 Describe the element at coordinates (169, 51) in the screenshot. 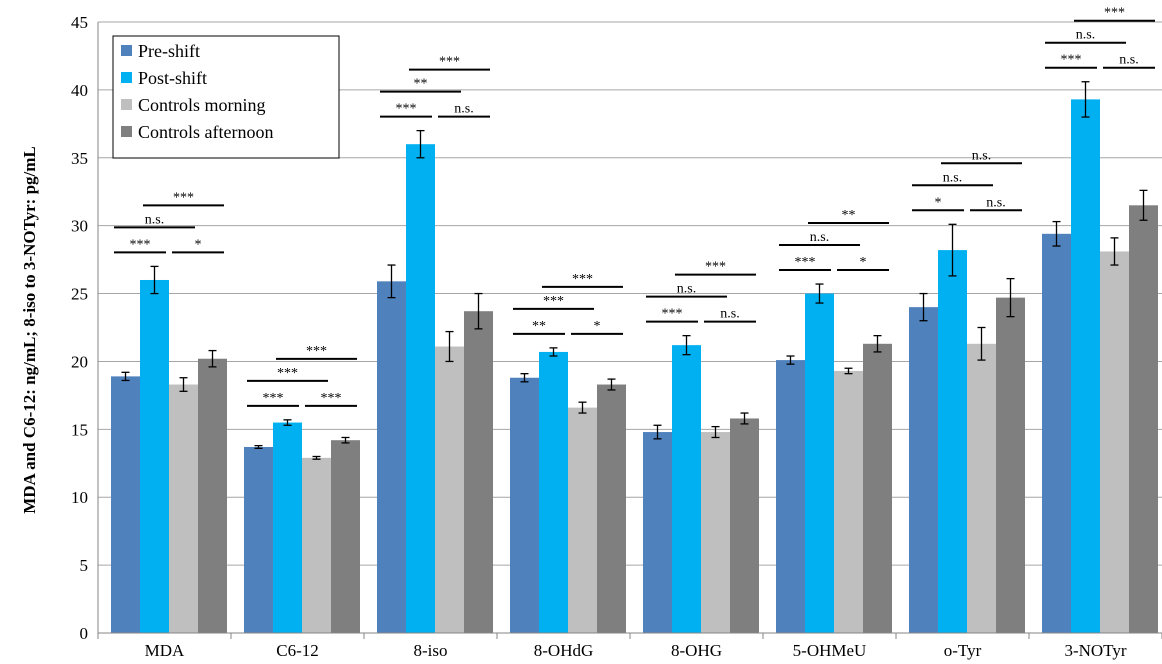

I see `legend-label: Pre-shift` at that location.